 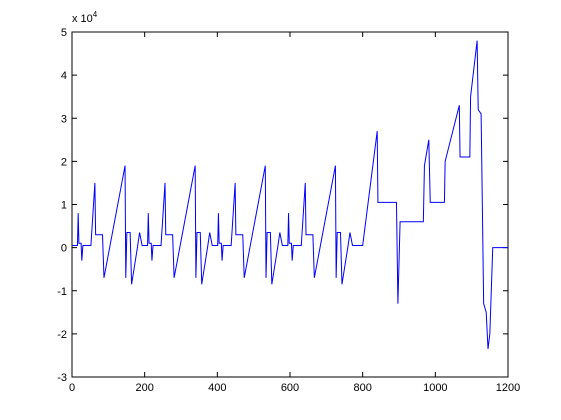 I want to click on y-tick-label: 1, so click(x=64, y=206).